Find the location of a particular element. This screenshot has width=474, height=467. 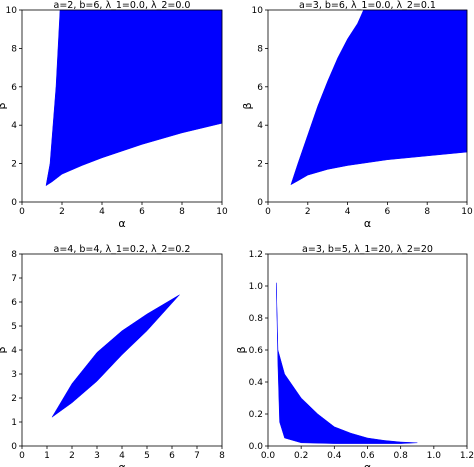

x-tick-label: 0.4 is located at coordinates (334, 456).